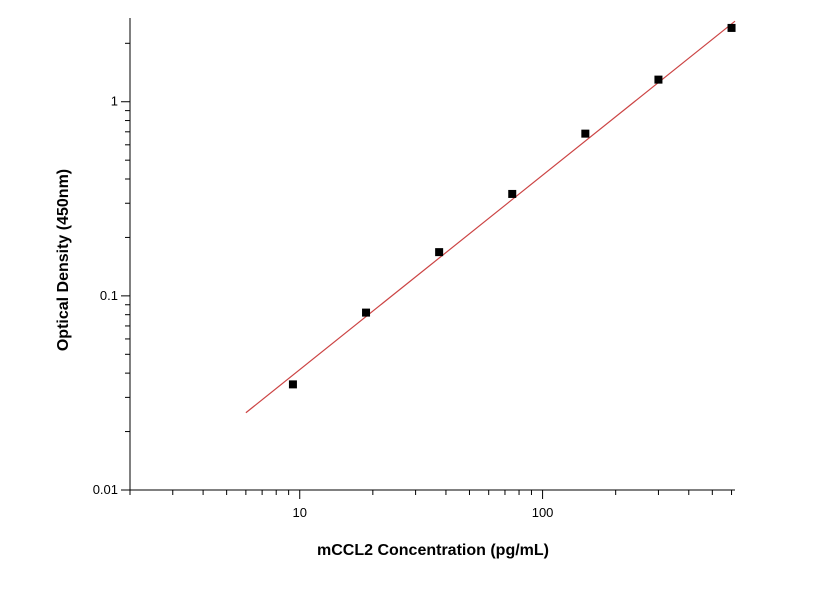 The image size is (813, 608). Describe the element at coordinates (63, 260) in the screenshot. I see `y-axis-title: Optical Density (450nm)` at that location.